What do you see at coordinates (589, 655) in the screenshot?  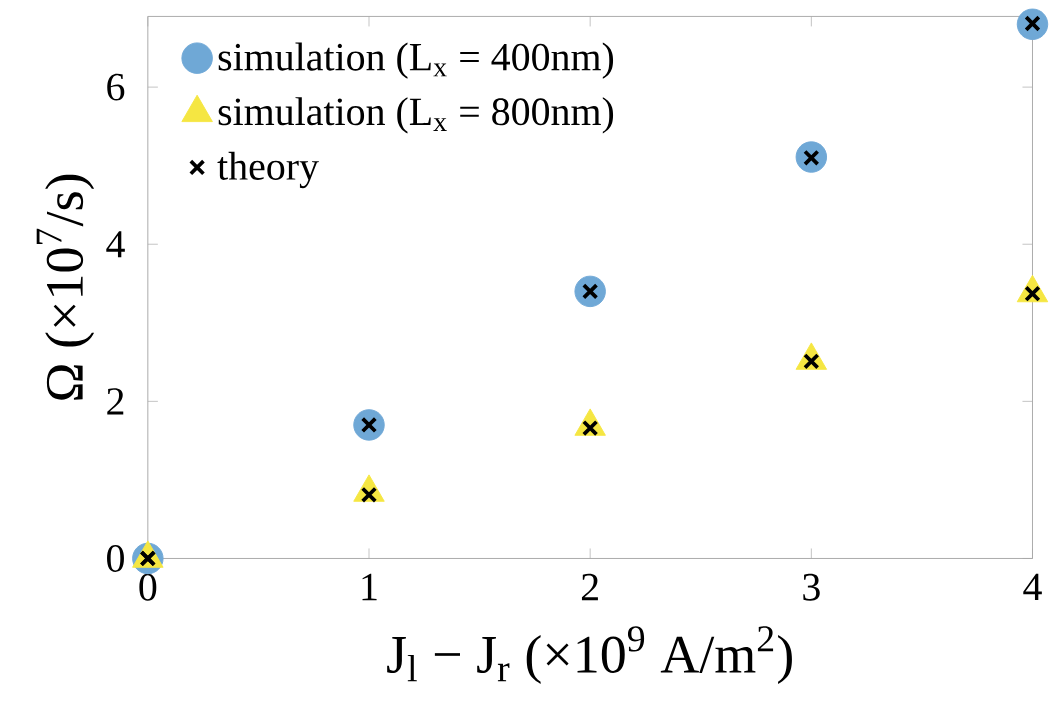 I see `text: J$_{l}$ − J$_{r}$ (×10$^{9}$ A/m$^{2}$)` at bounding box center [589, 655].